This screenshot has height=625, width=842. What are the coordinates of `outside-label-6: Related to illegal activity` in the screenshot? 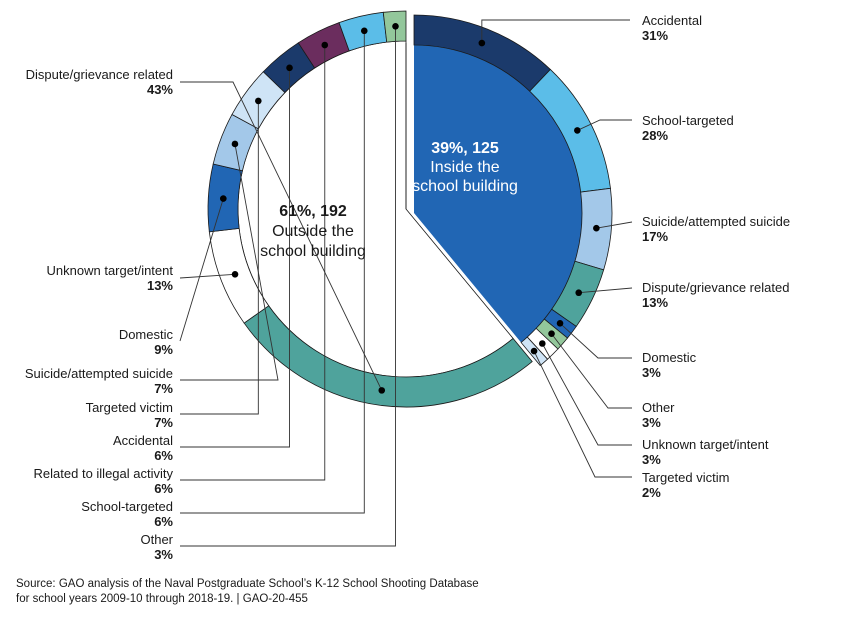 It's located at (104, 473).